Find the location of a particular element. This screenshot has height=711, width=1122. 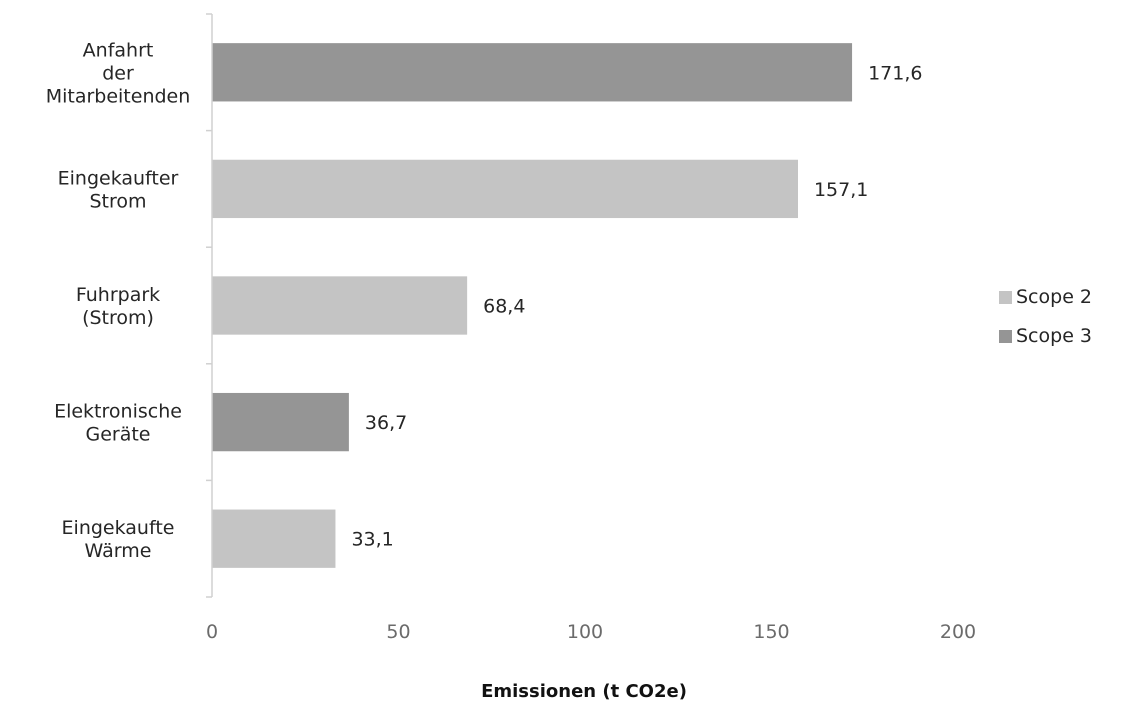

category-label-line: Wärme is located at coordinates (118, 551).